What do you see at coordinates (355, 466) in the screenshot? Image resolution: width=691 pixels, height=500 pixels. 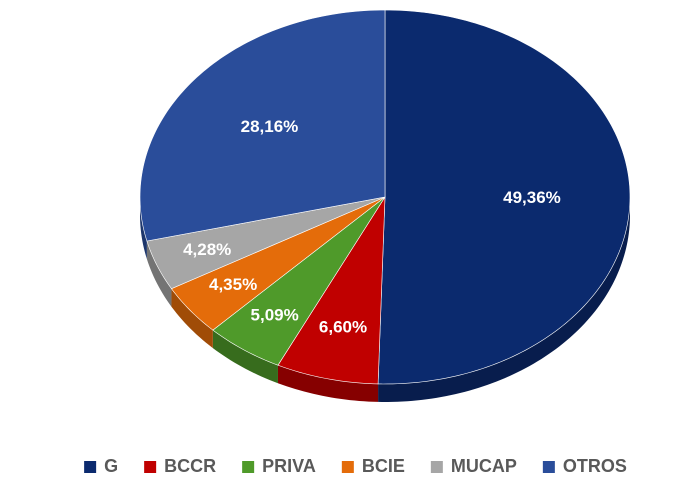 I see `legend: G BCCR PRIVA BCIE MUCAP OTROS` at bounding box center [355, 466].